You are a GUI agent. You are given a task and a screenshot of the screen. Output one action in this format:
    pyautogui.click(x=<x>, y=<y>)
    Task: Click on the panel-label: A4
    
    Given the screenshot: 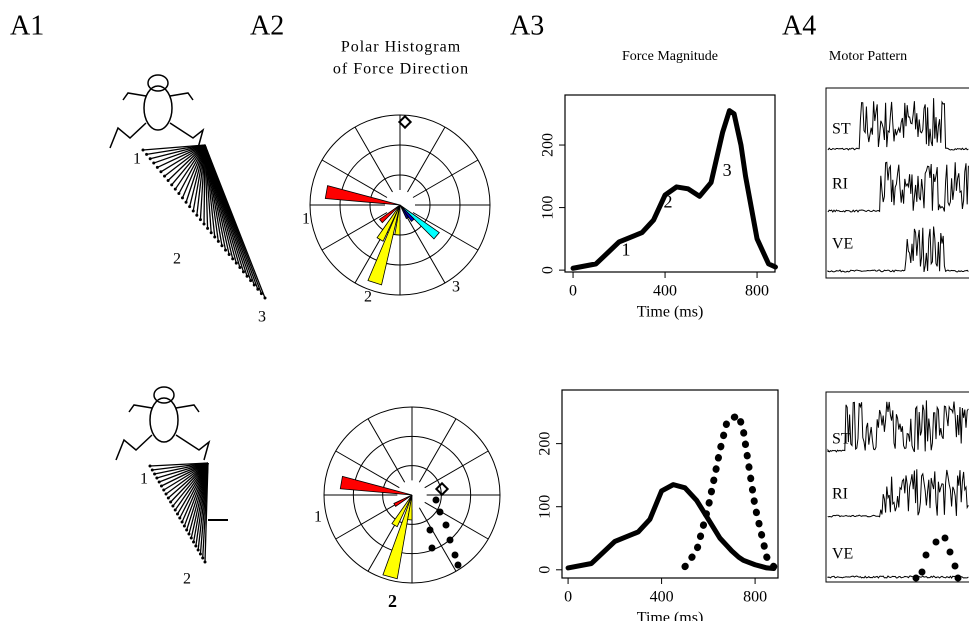 What is the action you would take?
    pyautogui.click(x=799, y=25)
    